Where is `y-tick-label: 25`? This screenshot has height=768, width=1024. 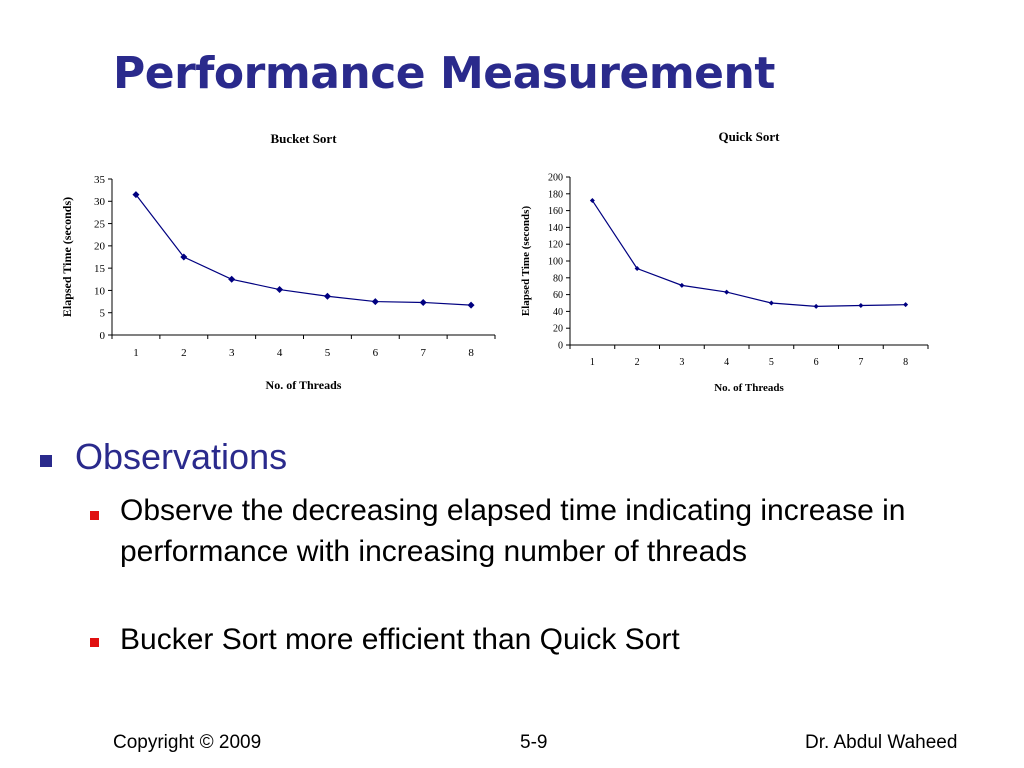
y-tick-label: 25 is located at coordinates (100, 224).